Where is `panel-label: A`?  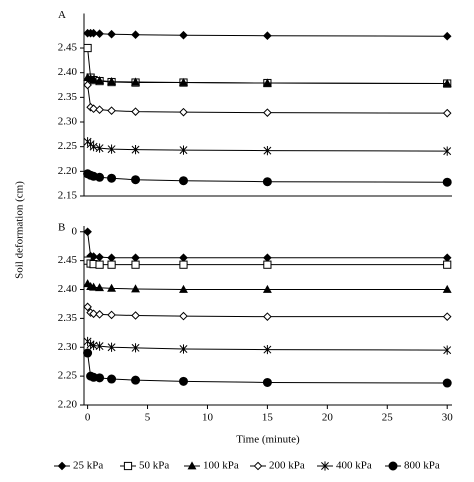 panel-label: A is located at coordinates (62, 15).